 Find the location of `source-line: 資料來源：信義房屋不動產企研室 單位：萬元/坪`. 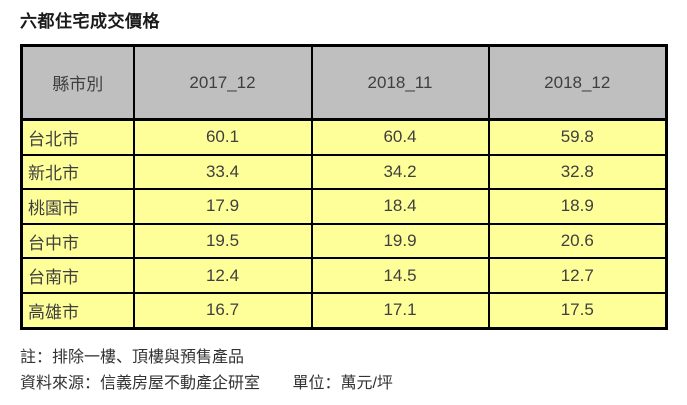

source-line: 資料來源：信義房屋不動產企研室 單位：萬元/坪 is located at coordinates (206, 381).